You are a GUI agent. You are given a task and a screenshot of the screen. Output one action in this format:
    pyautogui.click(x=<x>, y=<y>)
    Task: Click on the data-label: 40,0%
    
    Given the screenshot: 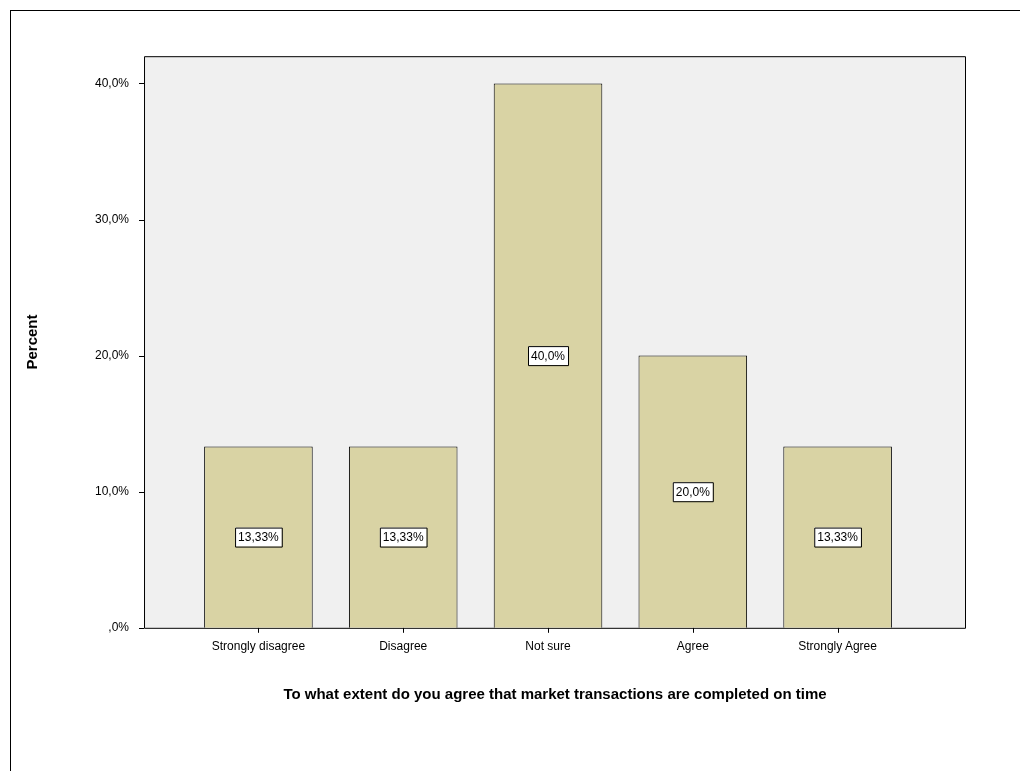 What is the action you would take?
    pyautogui.click(x=548, y=355)
    